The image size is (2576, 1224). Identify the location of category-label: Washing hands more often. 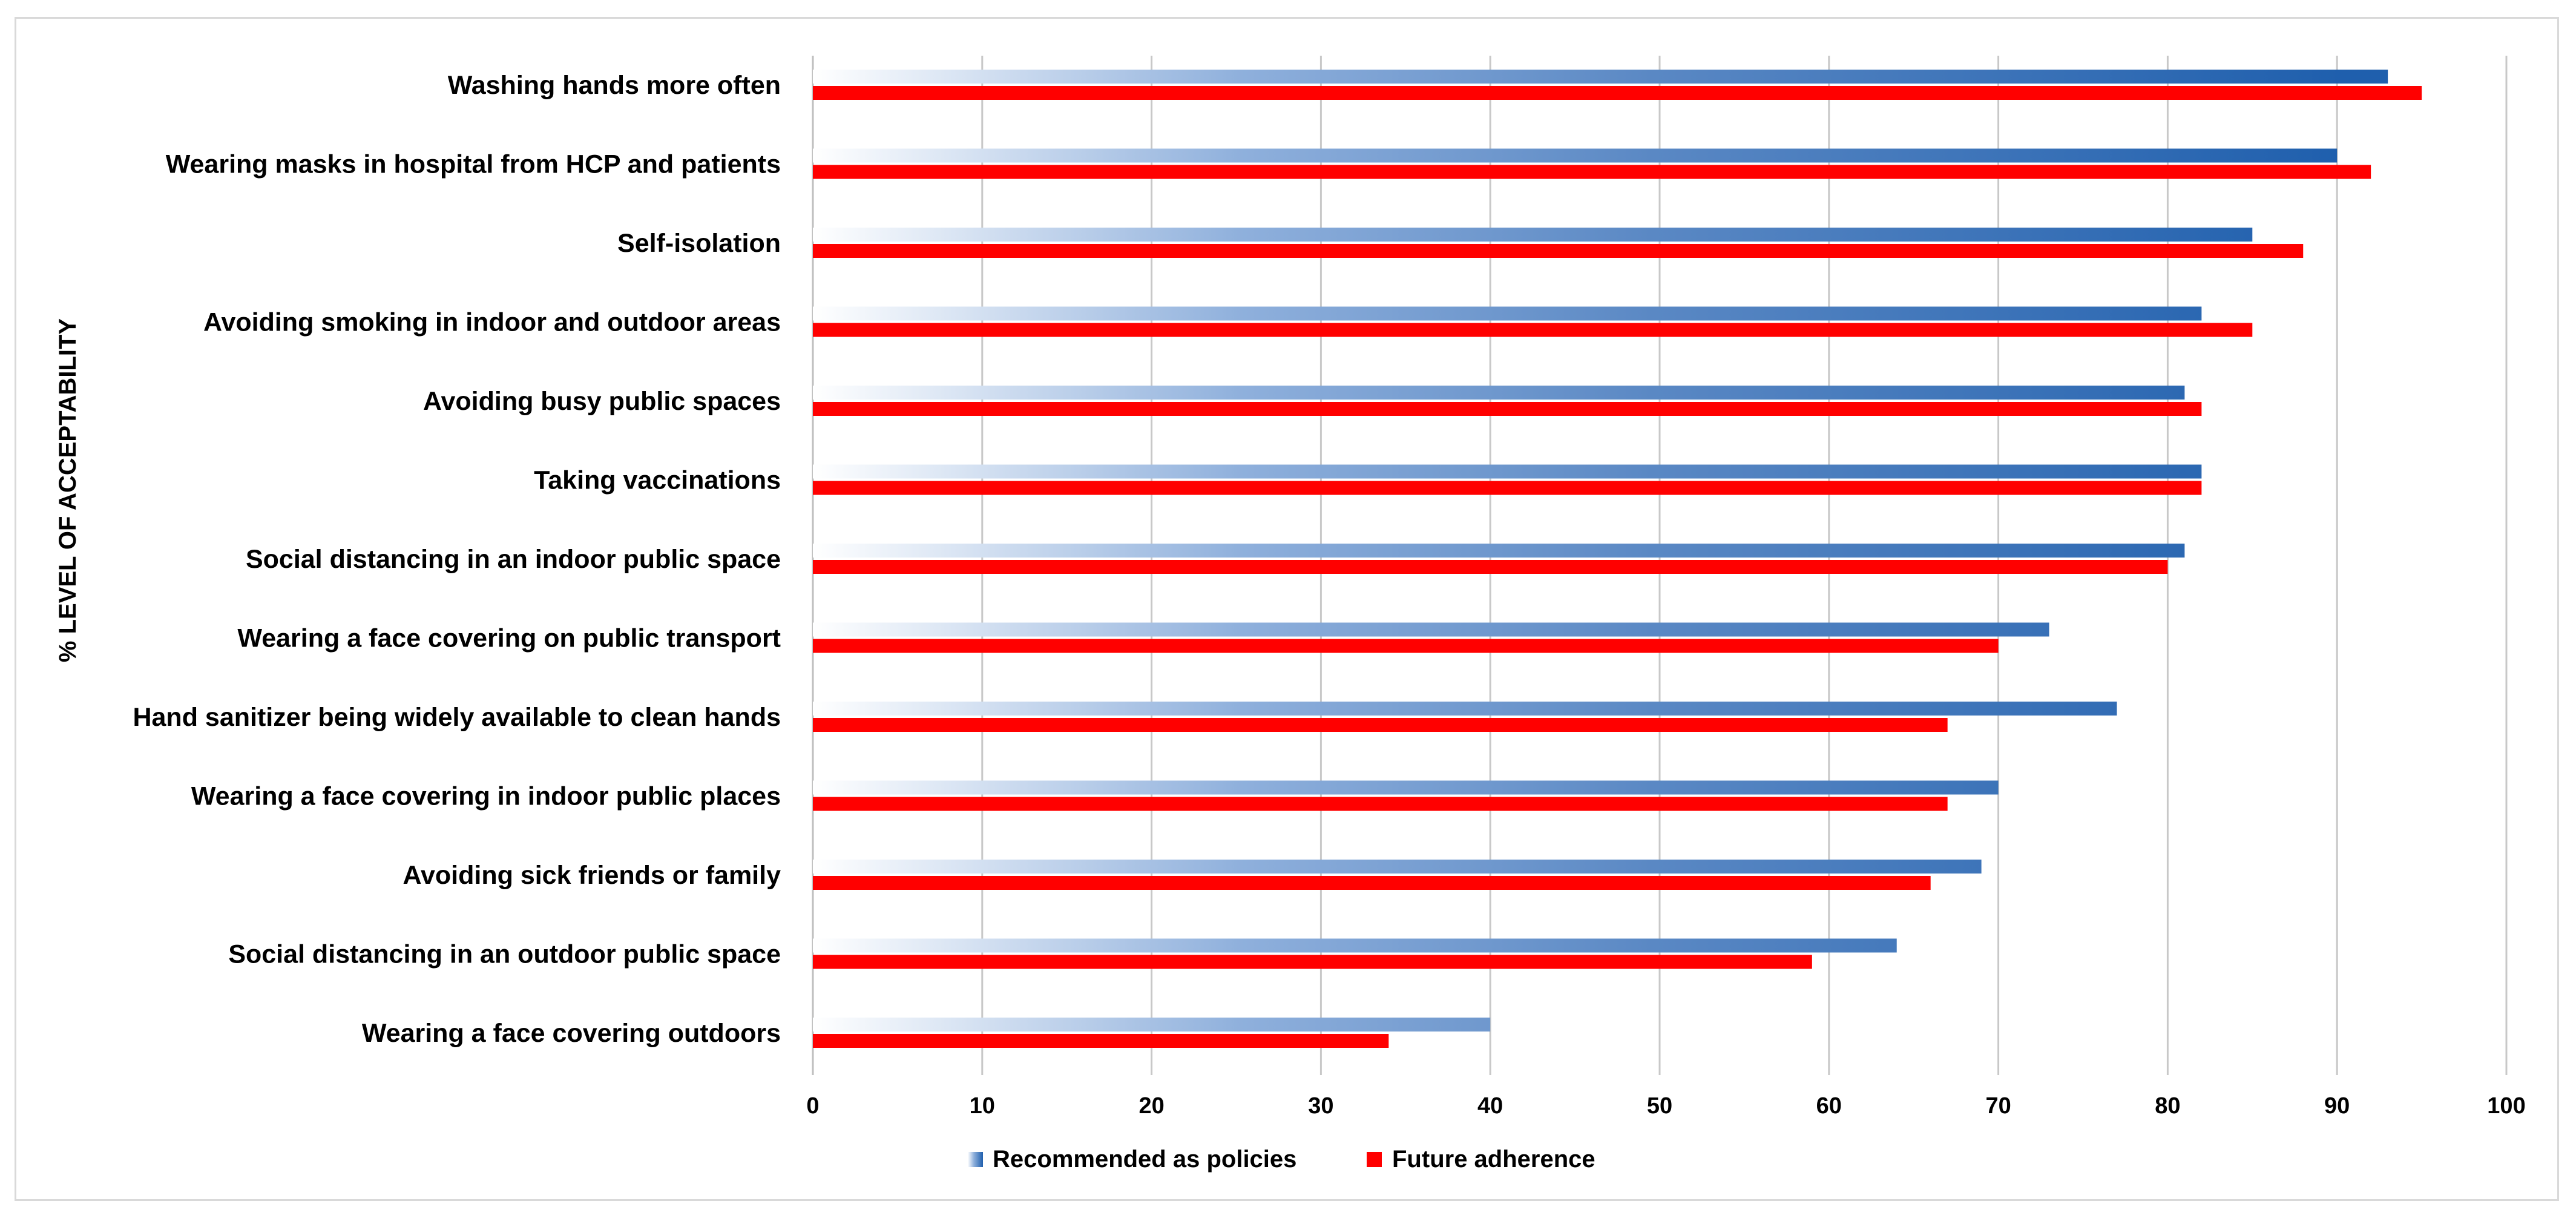
(614, 85).